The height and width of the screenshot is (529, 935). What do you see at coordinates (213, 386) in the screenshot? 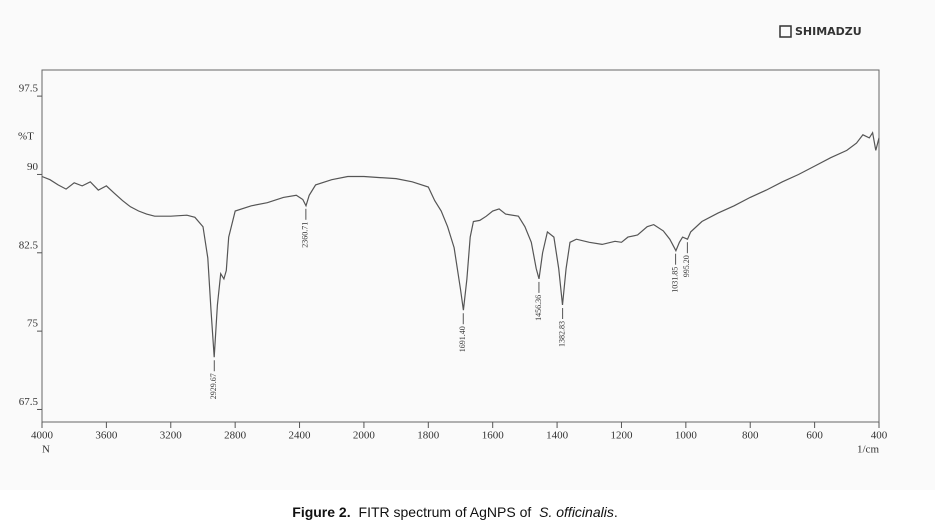
I see `peak-label: 2929.67` at bounding box center [213, 386].